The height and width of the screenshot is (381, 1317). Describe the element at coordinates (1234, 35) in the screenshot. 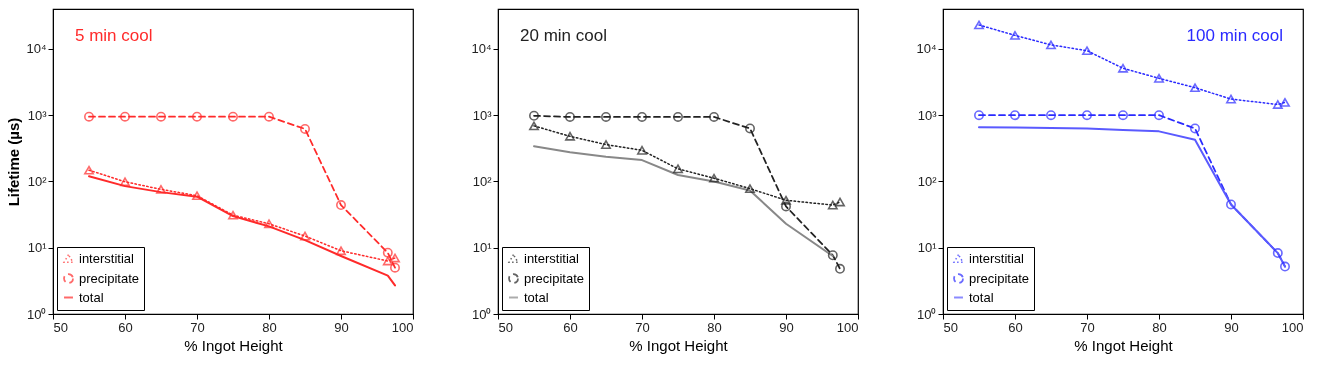

I see `text: 100 min cool` at that location.